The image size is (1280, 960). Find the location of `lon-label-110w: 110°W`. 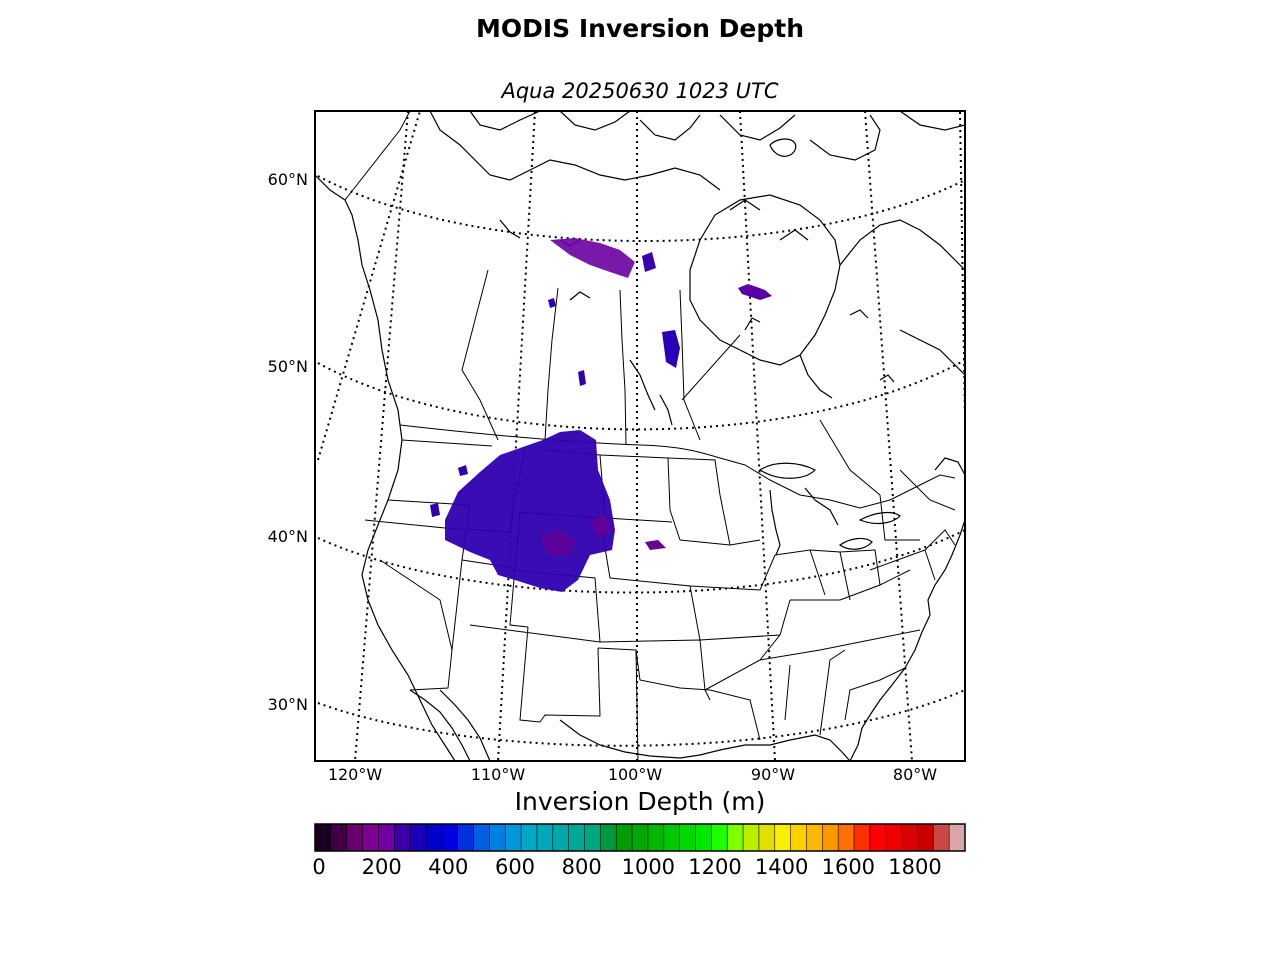

lon-label-110w: 110°W is located at coordinates (498, 774).